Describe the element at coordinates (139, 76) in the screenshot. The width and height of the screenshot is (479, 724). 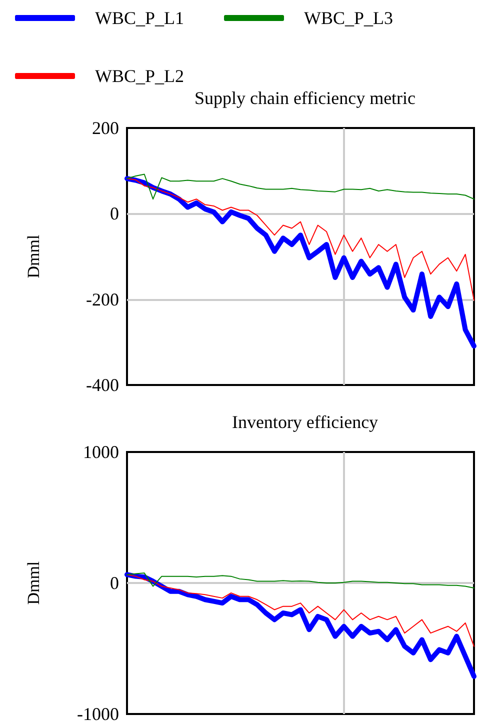
I see `legend-label: WBC_P_L2` at that location.